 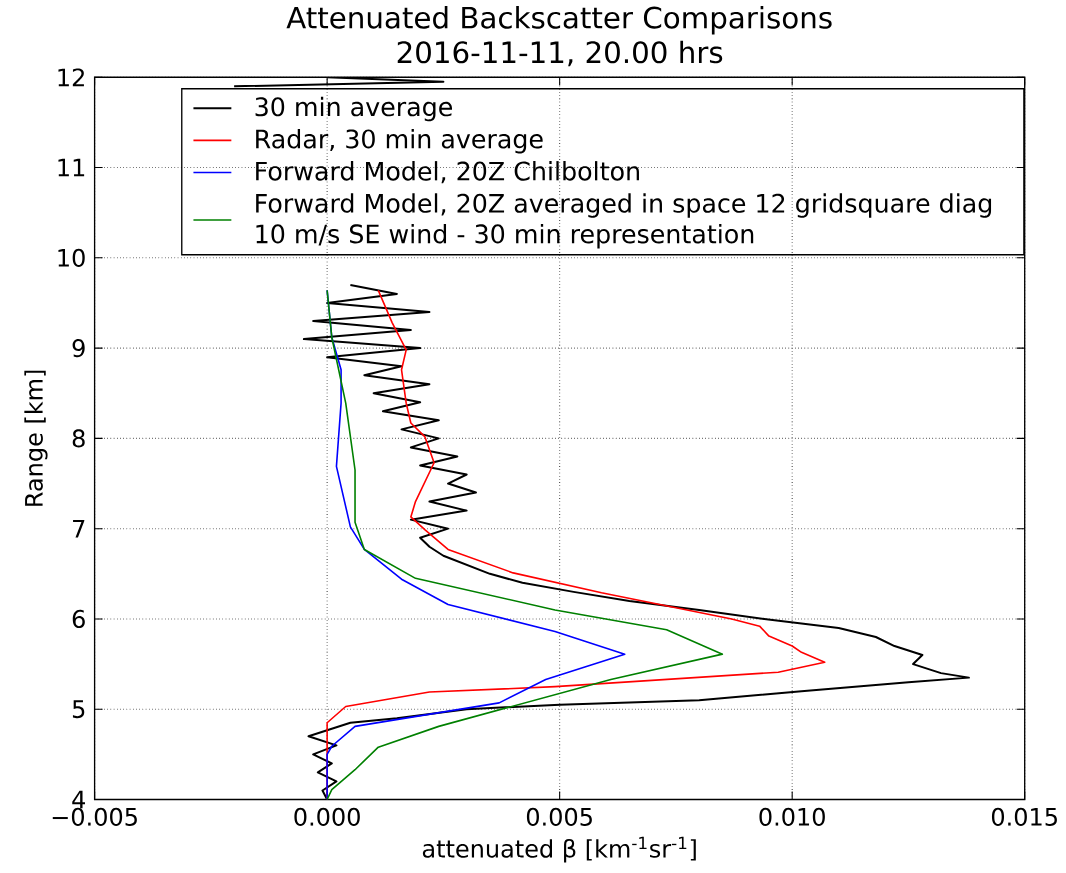 What do you see at coordinates (559, 20) in the screenshot?
I see `chart-title: Attenuated Backscatter Comparisons` at bounding box center [559, 20].